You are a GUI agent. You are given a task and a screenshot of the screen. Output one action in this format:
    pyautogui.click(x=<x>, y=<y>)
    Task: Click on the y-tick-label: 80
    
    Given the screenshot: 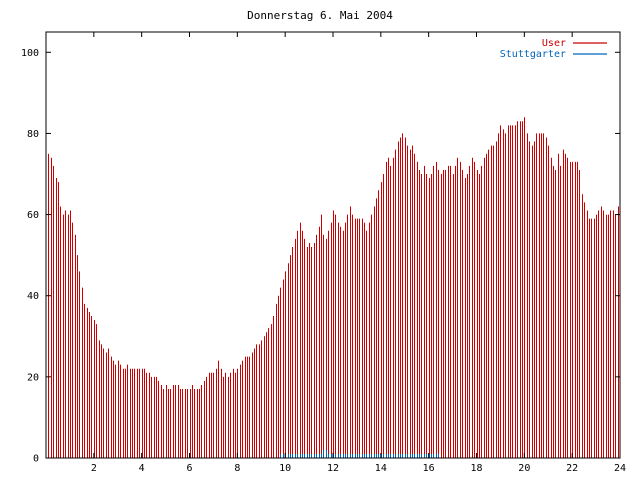 What is the action you would take?
    pyautogui.click(x=33, y=134)
    